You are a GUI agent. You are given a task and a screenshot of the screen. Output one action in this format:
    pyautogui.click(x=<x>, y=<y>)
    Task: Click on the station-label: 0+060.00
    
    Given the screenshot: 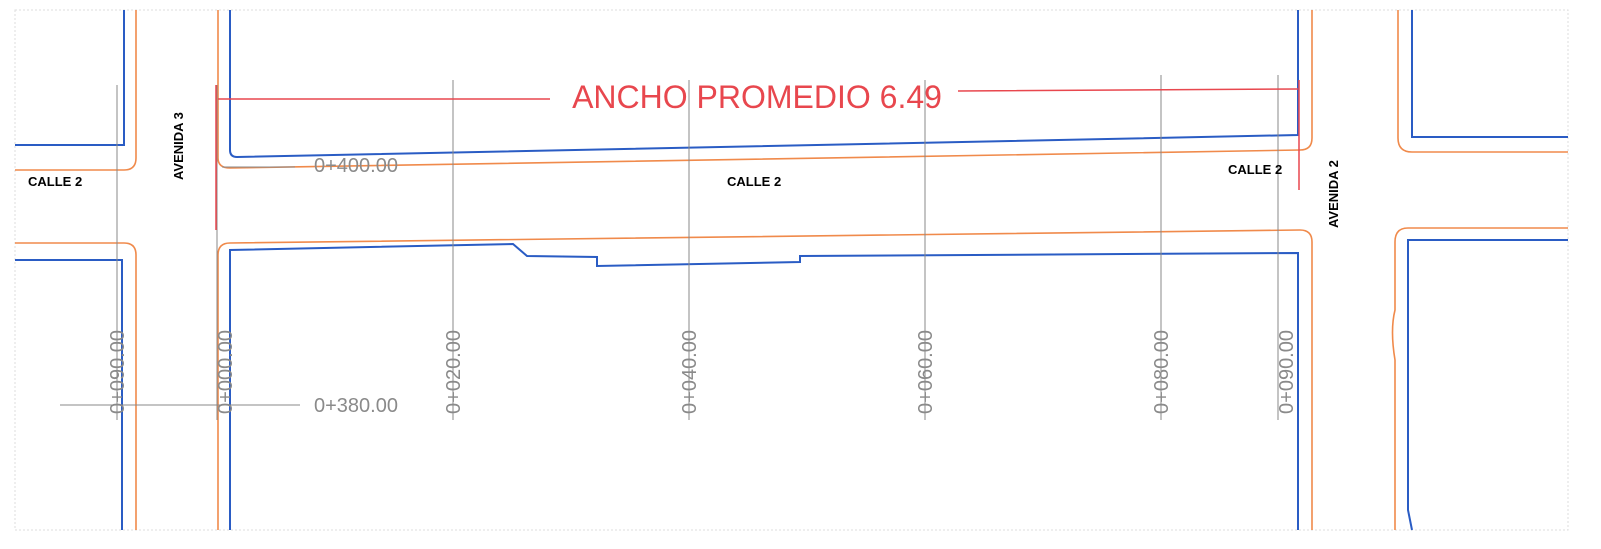 What is the action you would take?
    pyautogui.click(x=926, y=372)
    